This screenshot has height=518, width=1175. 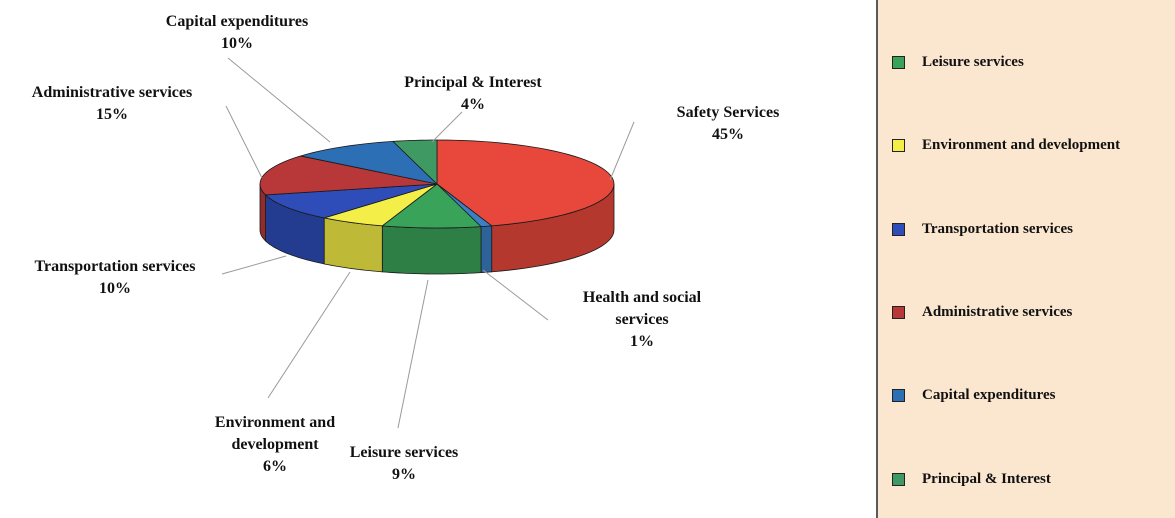 I want to click on slice-label-5: Administrative services 15%, so click(x=113, y=104).